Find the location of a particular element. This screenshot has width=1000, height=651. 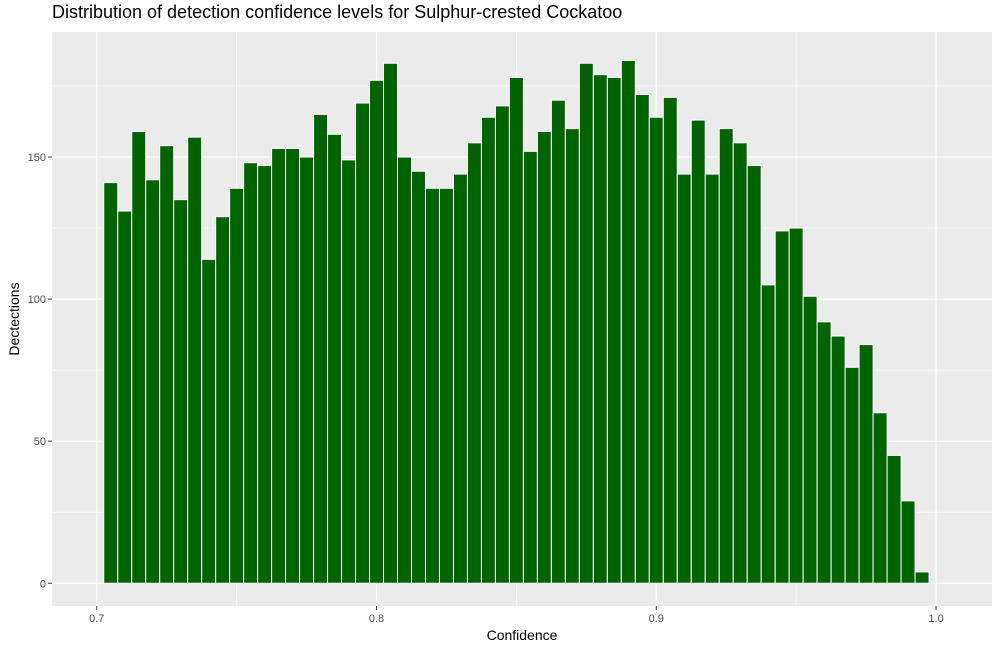

y-tick-label: 150 is located at coordinates (37, 158).